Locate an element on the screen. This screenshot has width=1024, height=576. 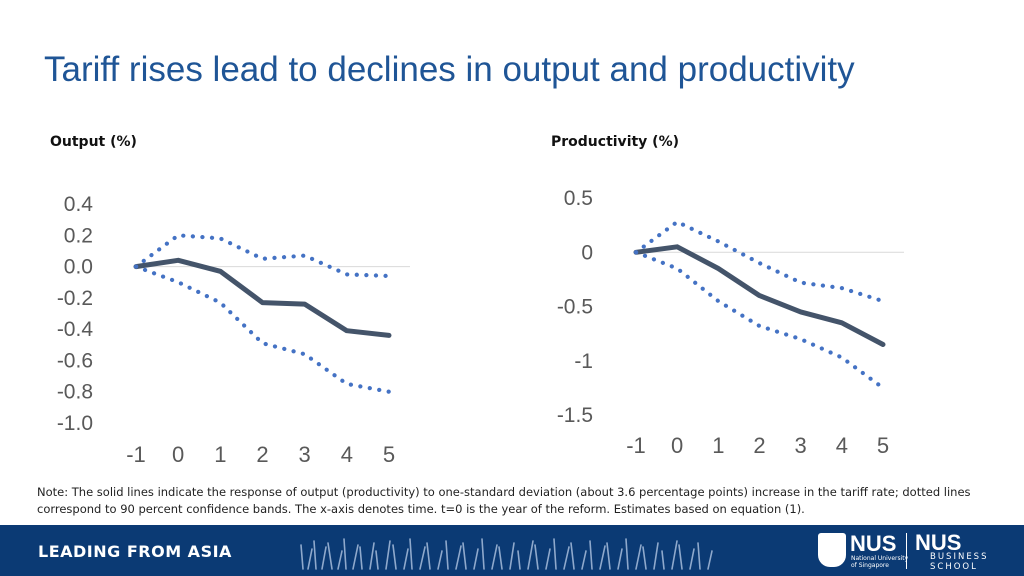
business-label: BUSINESS is located at coordinates (959, 557).